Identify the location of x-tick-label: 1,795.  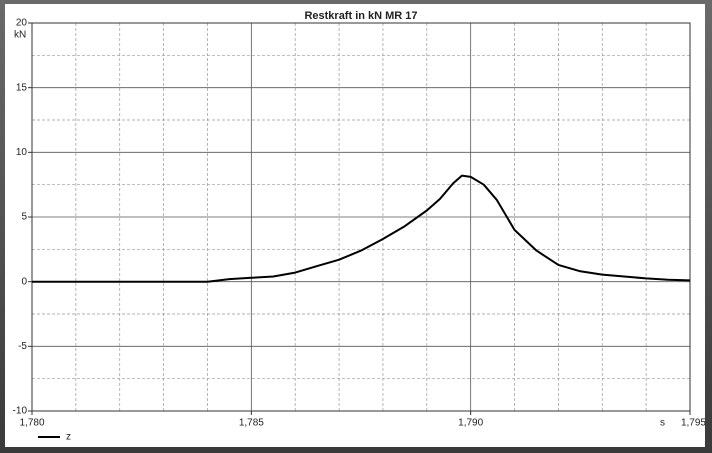
(693, 423).